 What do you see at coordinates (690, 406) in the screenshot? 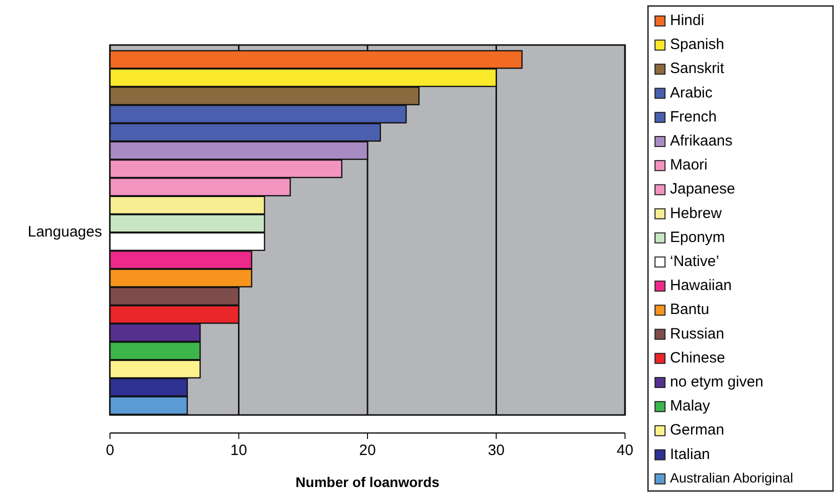
I see `legend-label: Malay` at bounding box center [690, 406].